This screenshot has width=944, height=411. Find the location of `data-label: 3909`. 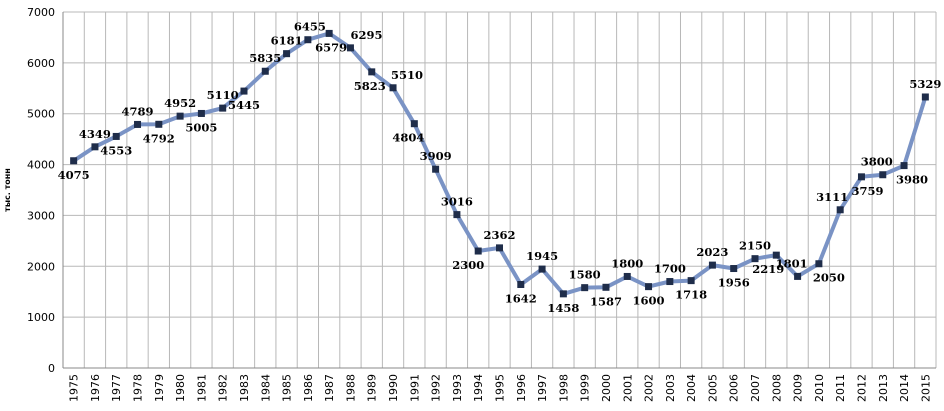

data-label: 3909 is located at coordinates (436, 156).